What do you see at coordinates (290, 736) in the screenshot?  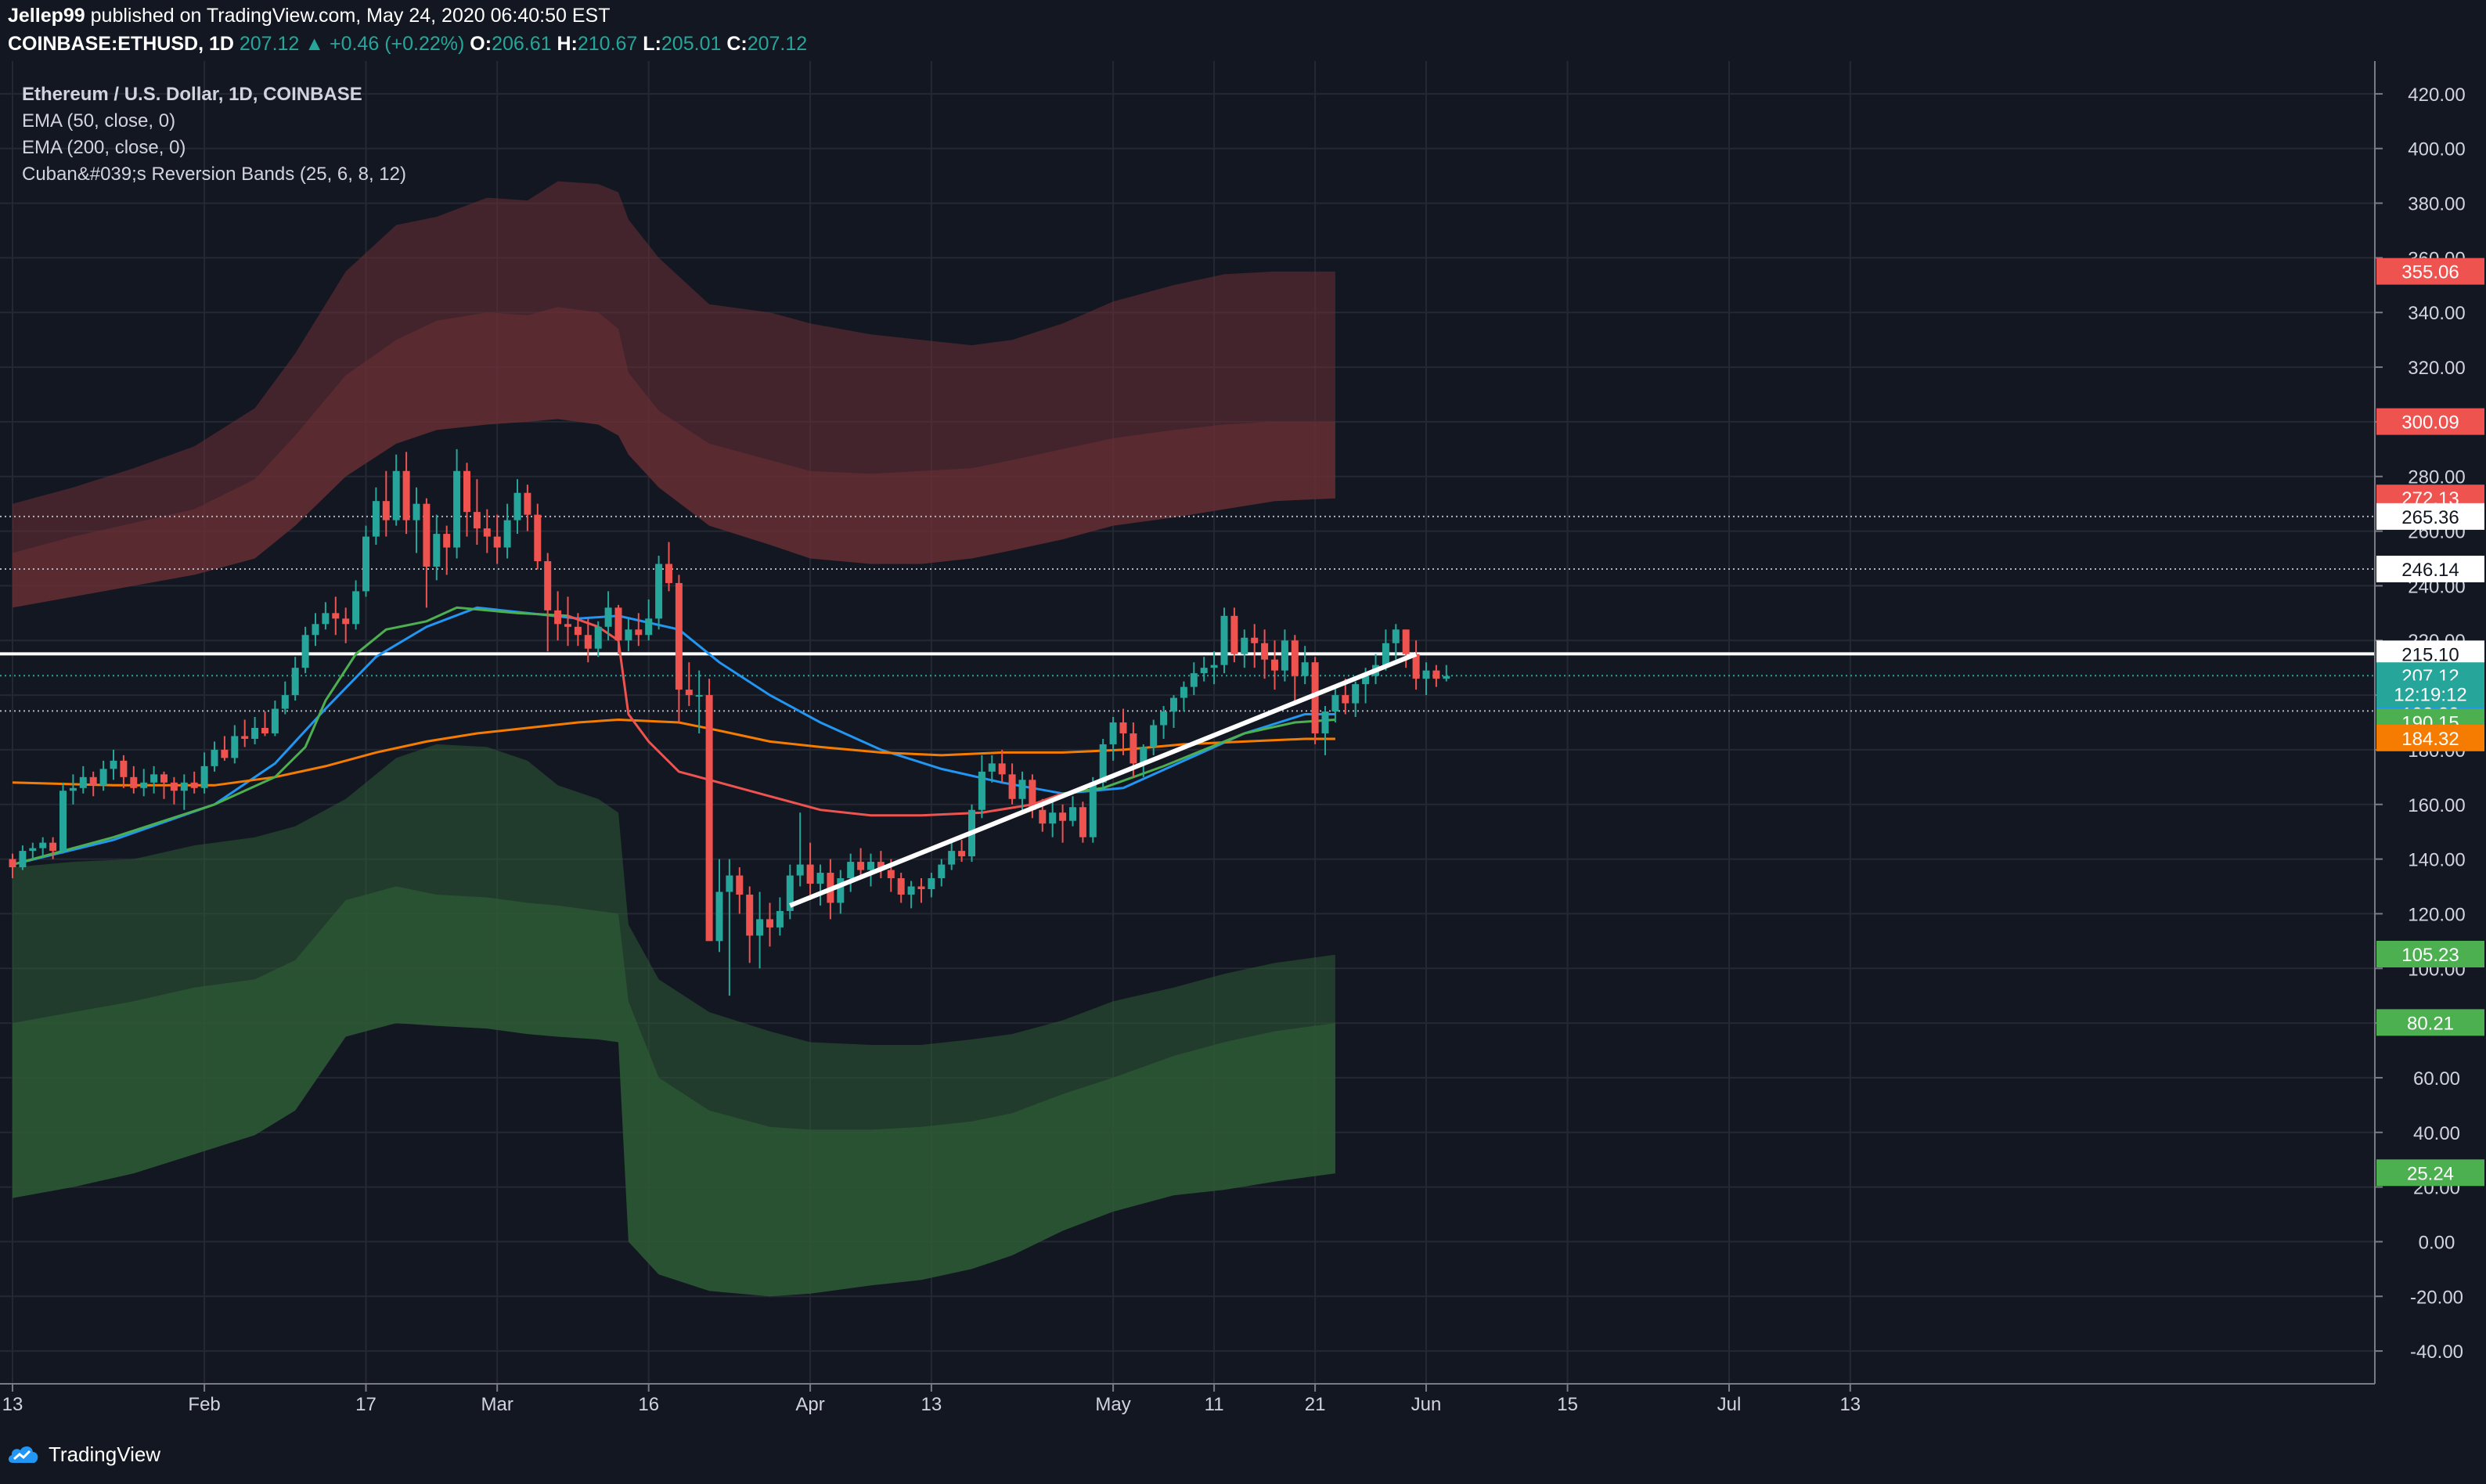 I see `series-ema_short` at bounding box center [290, 736].